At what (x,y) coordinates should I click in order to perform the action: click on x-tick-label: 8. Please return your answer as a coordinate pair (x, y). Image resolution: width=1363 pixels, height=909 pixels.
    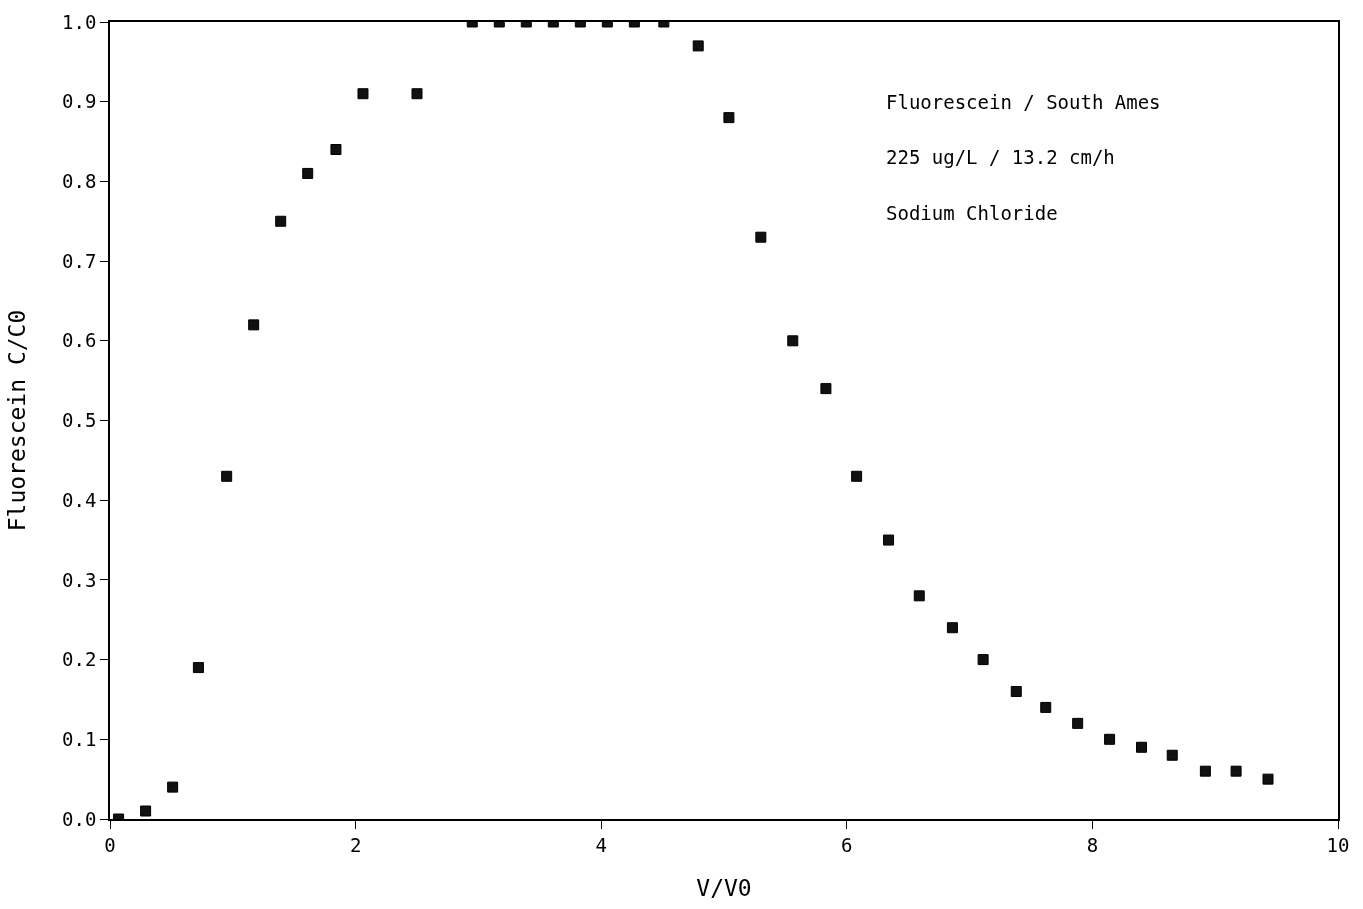
    Looking at the image, I should click on (1092, 844).